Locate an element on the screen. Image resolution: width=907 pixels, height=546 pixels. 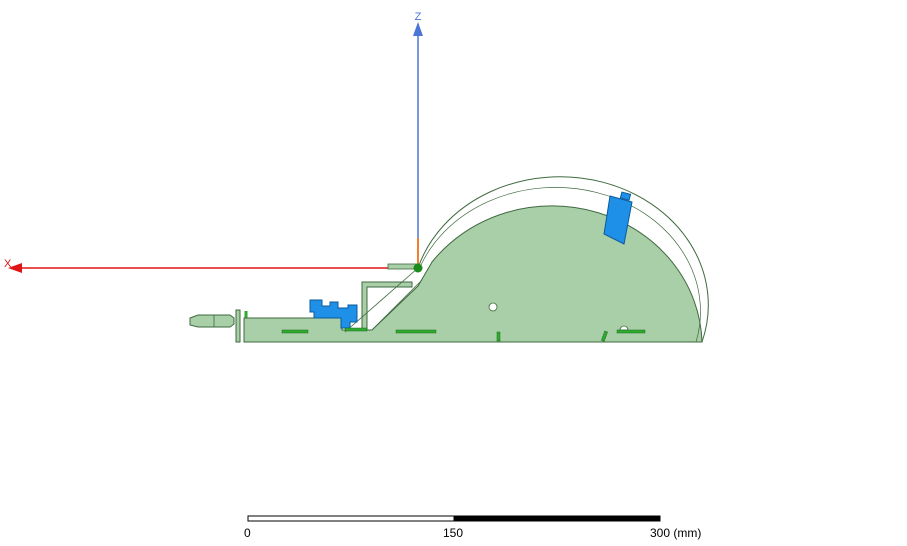
hole-center is located at coordinates (493, 307).